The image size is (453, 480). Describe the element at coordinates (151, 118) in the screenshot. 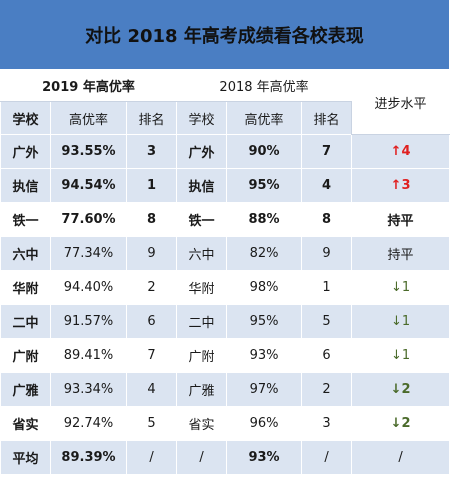

I see `col-rank-2019: 排名` at that location.